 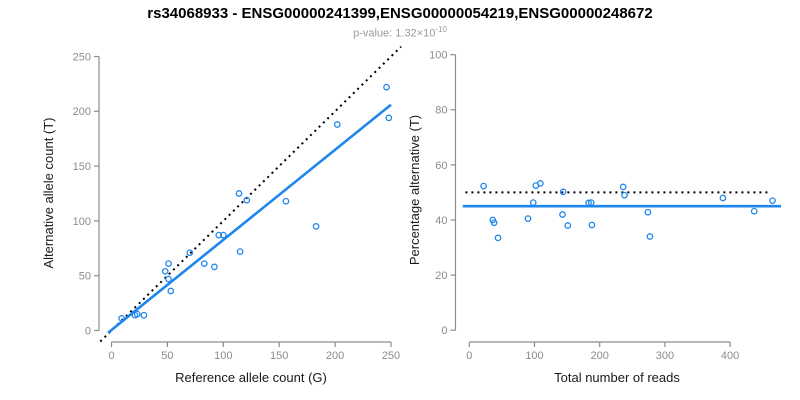 What do you see at coordinates (665, 356) in the screenshot?
I see `x-tick-label: 300` at bounding box center [665, 356].